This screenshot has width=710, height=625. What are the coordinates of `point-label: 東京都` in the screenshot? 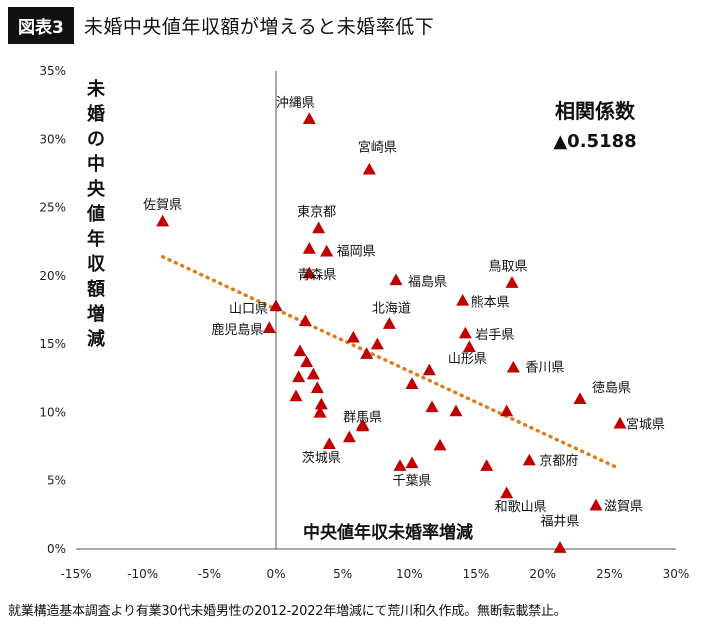 It's located at (316, 212).